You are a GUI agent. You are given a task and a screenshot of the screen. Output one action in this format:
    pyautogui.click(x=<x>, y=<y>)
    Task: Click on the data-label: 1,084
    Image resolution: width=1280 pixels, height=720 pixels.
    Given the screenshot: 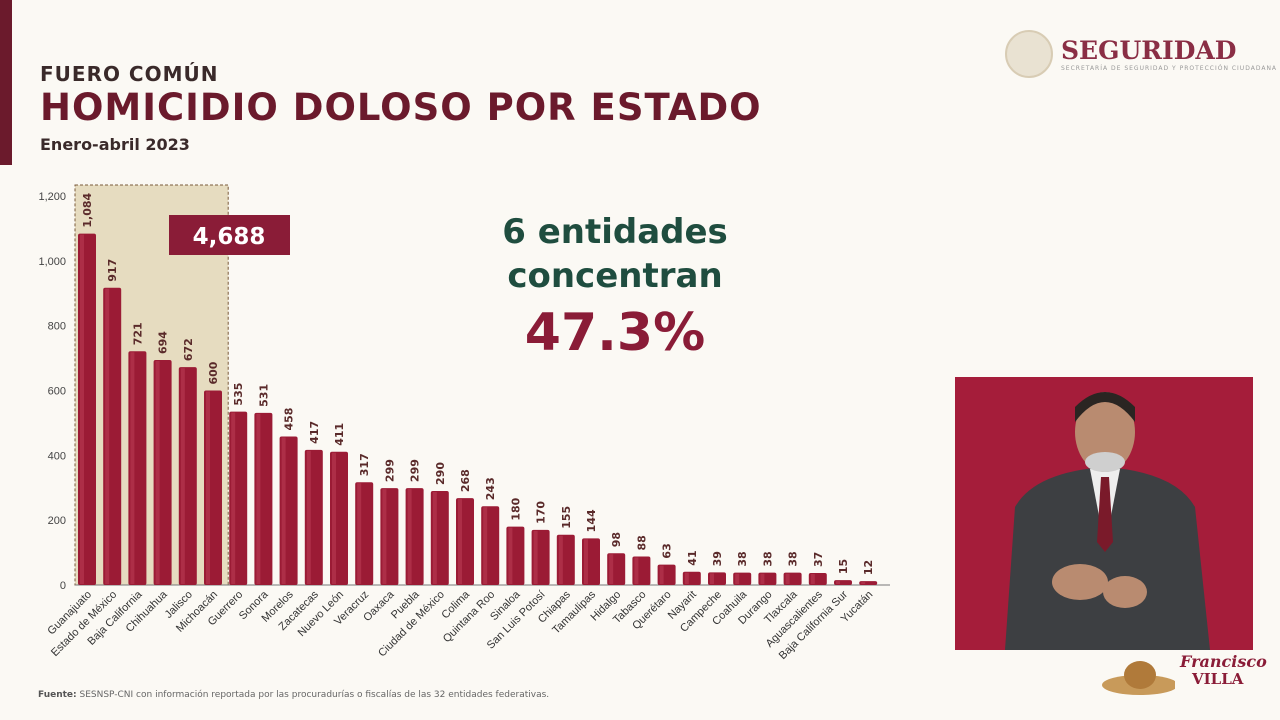 What is the action you would take?
    pyautogui.click(x=87, y=209)
    